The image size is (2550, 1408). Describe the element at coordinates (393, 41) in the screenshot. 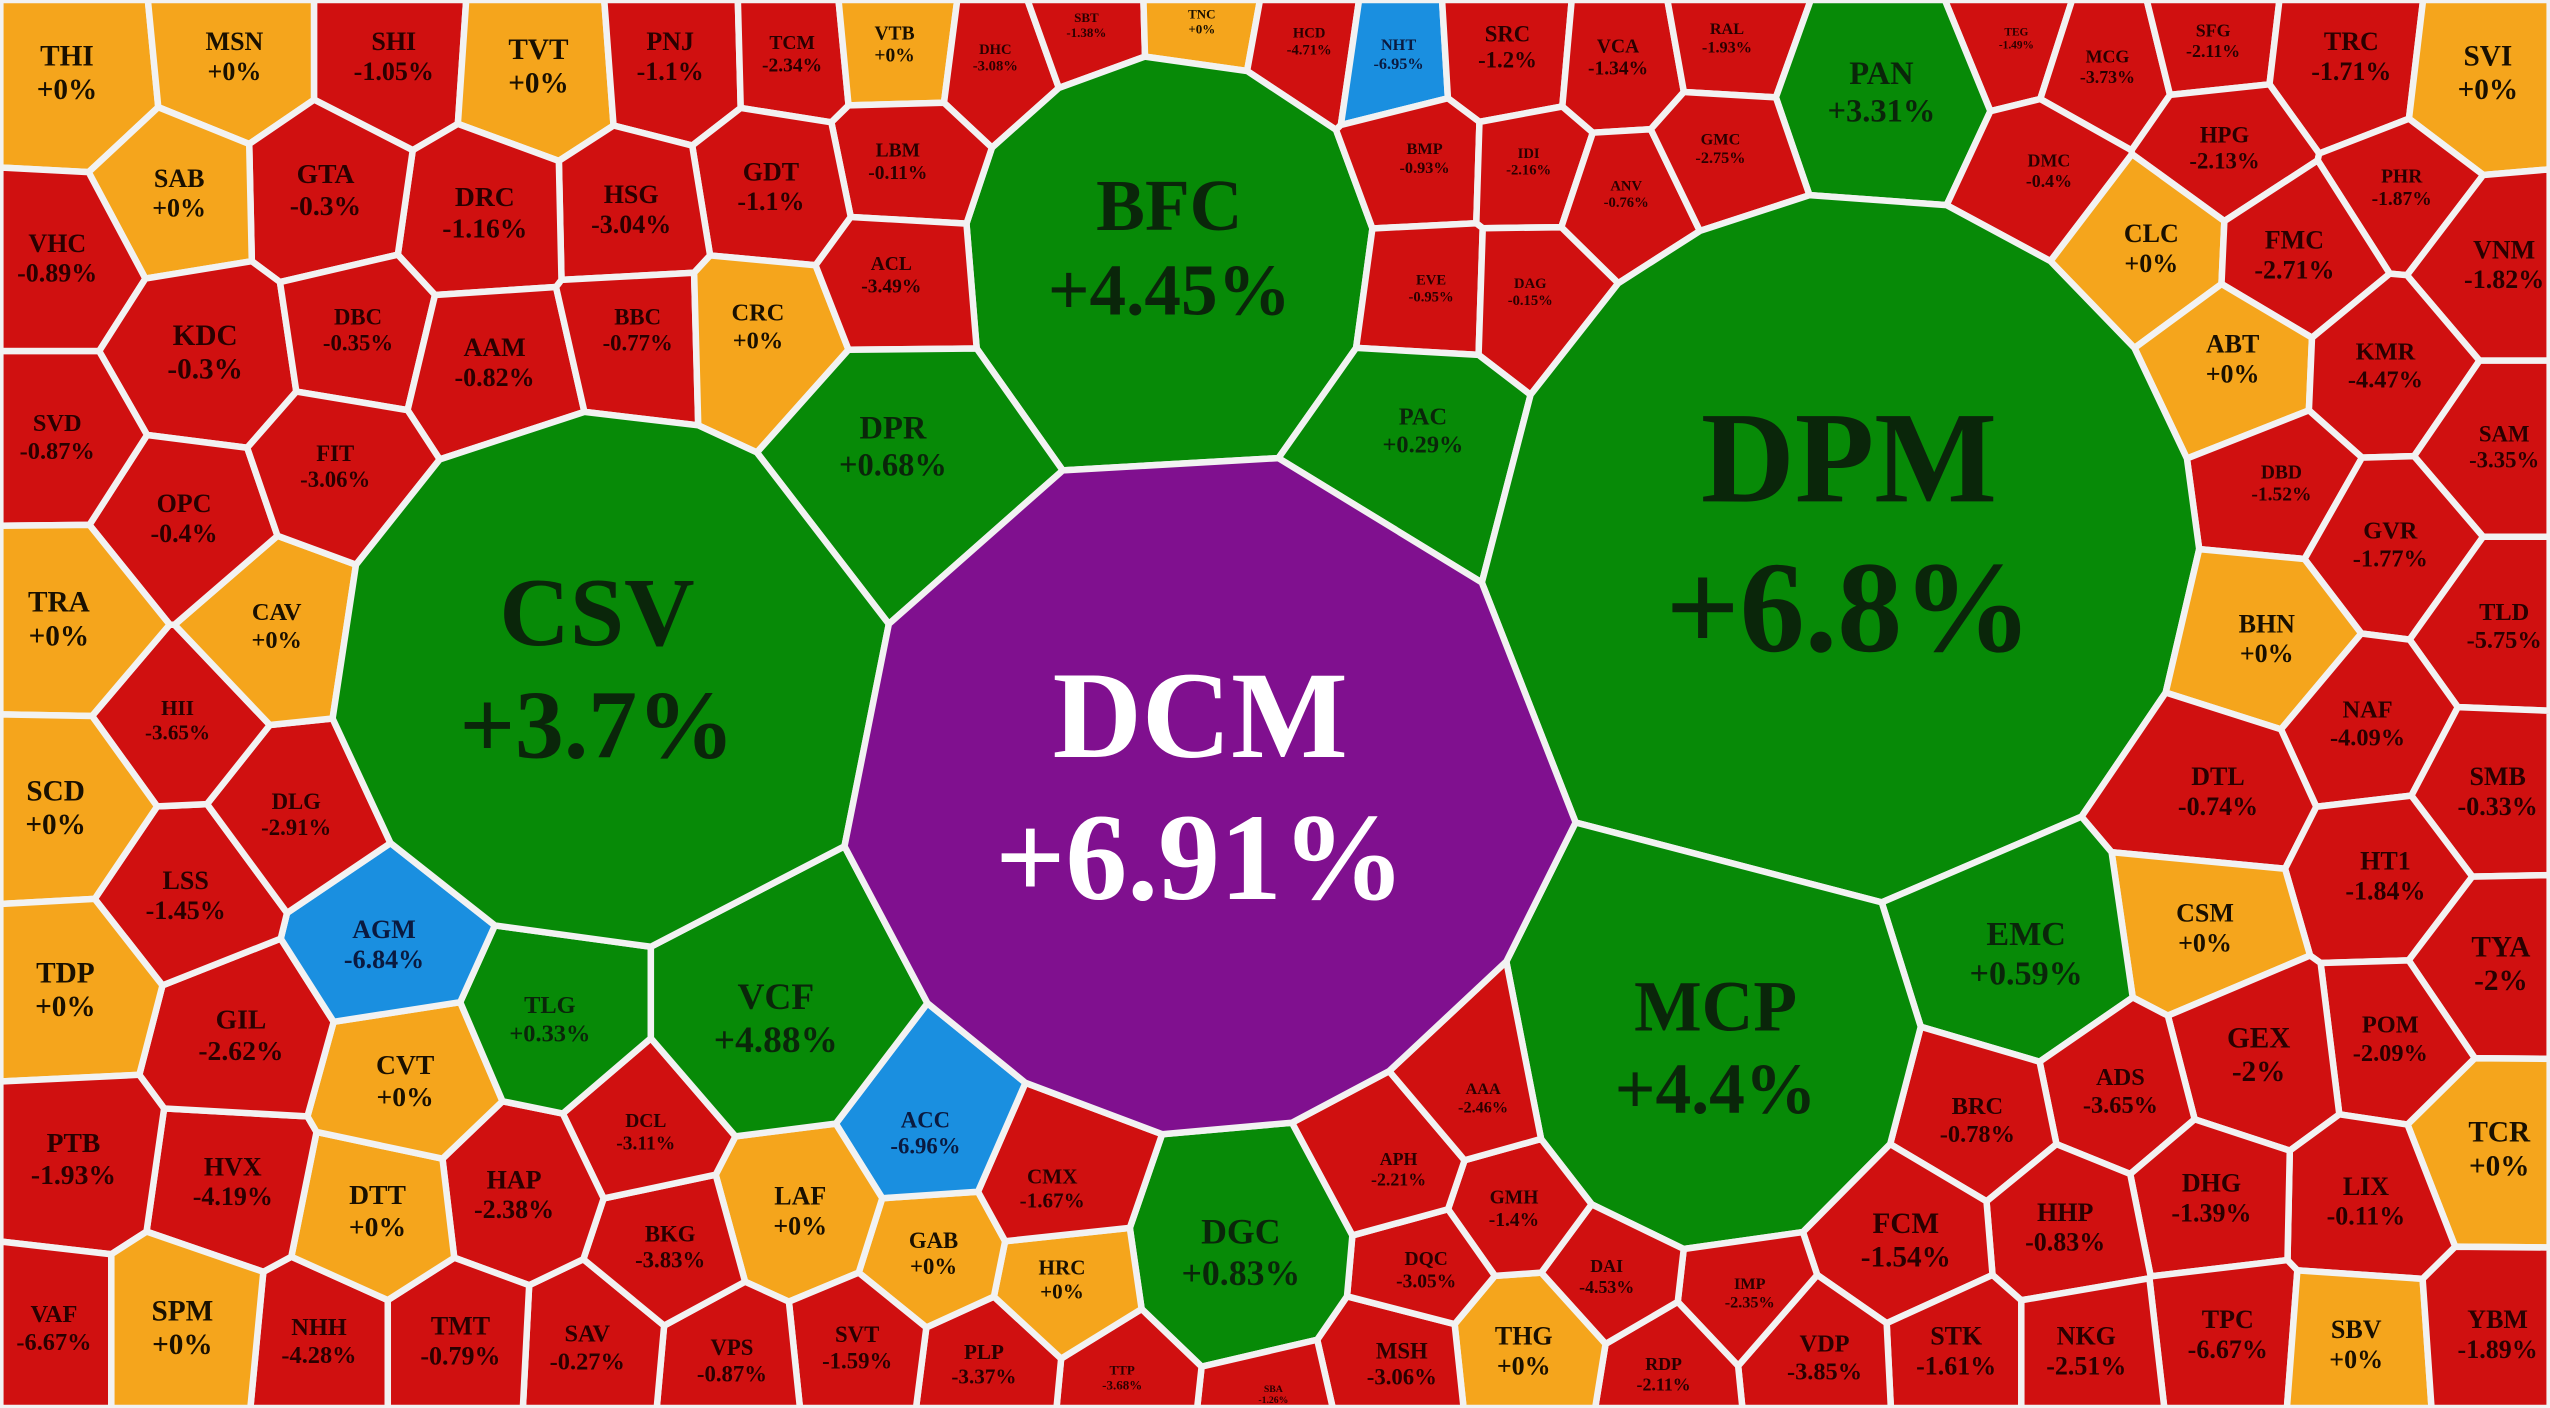

I see `ticker: SHI` at that location.